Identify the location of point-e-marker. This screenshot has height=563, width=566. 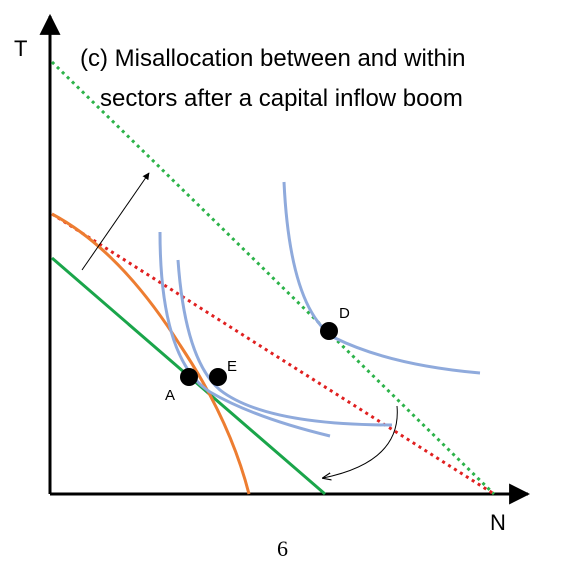
(218, 377).